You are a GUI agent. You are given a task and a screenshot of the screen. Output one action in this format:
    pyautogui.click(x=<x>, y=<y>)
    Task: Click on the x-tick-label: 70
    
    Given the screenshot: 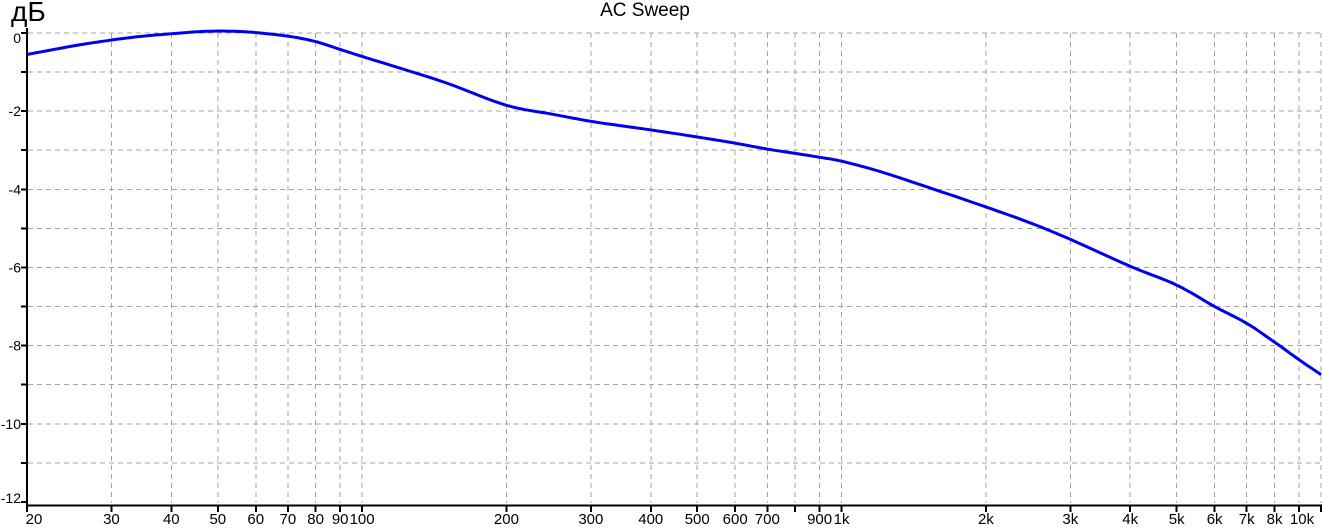 What is the action you would take?
    pyautogui.click(x=288, y=519)
    